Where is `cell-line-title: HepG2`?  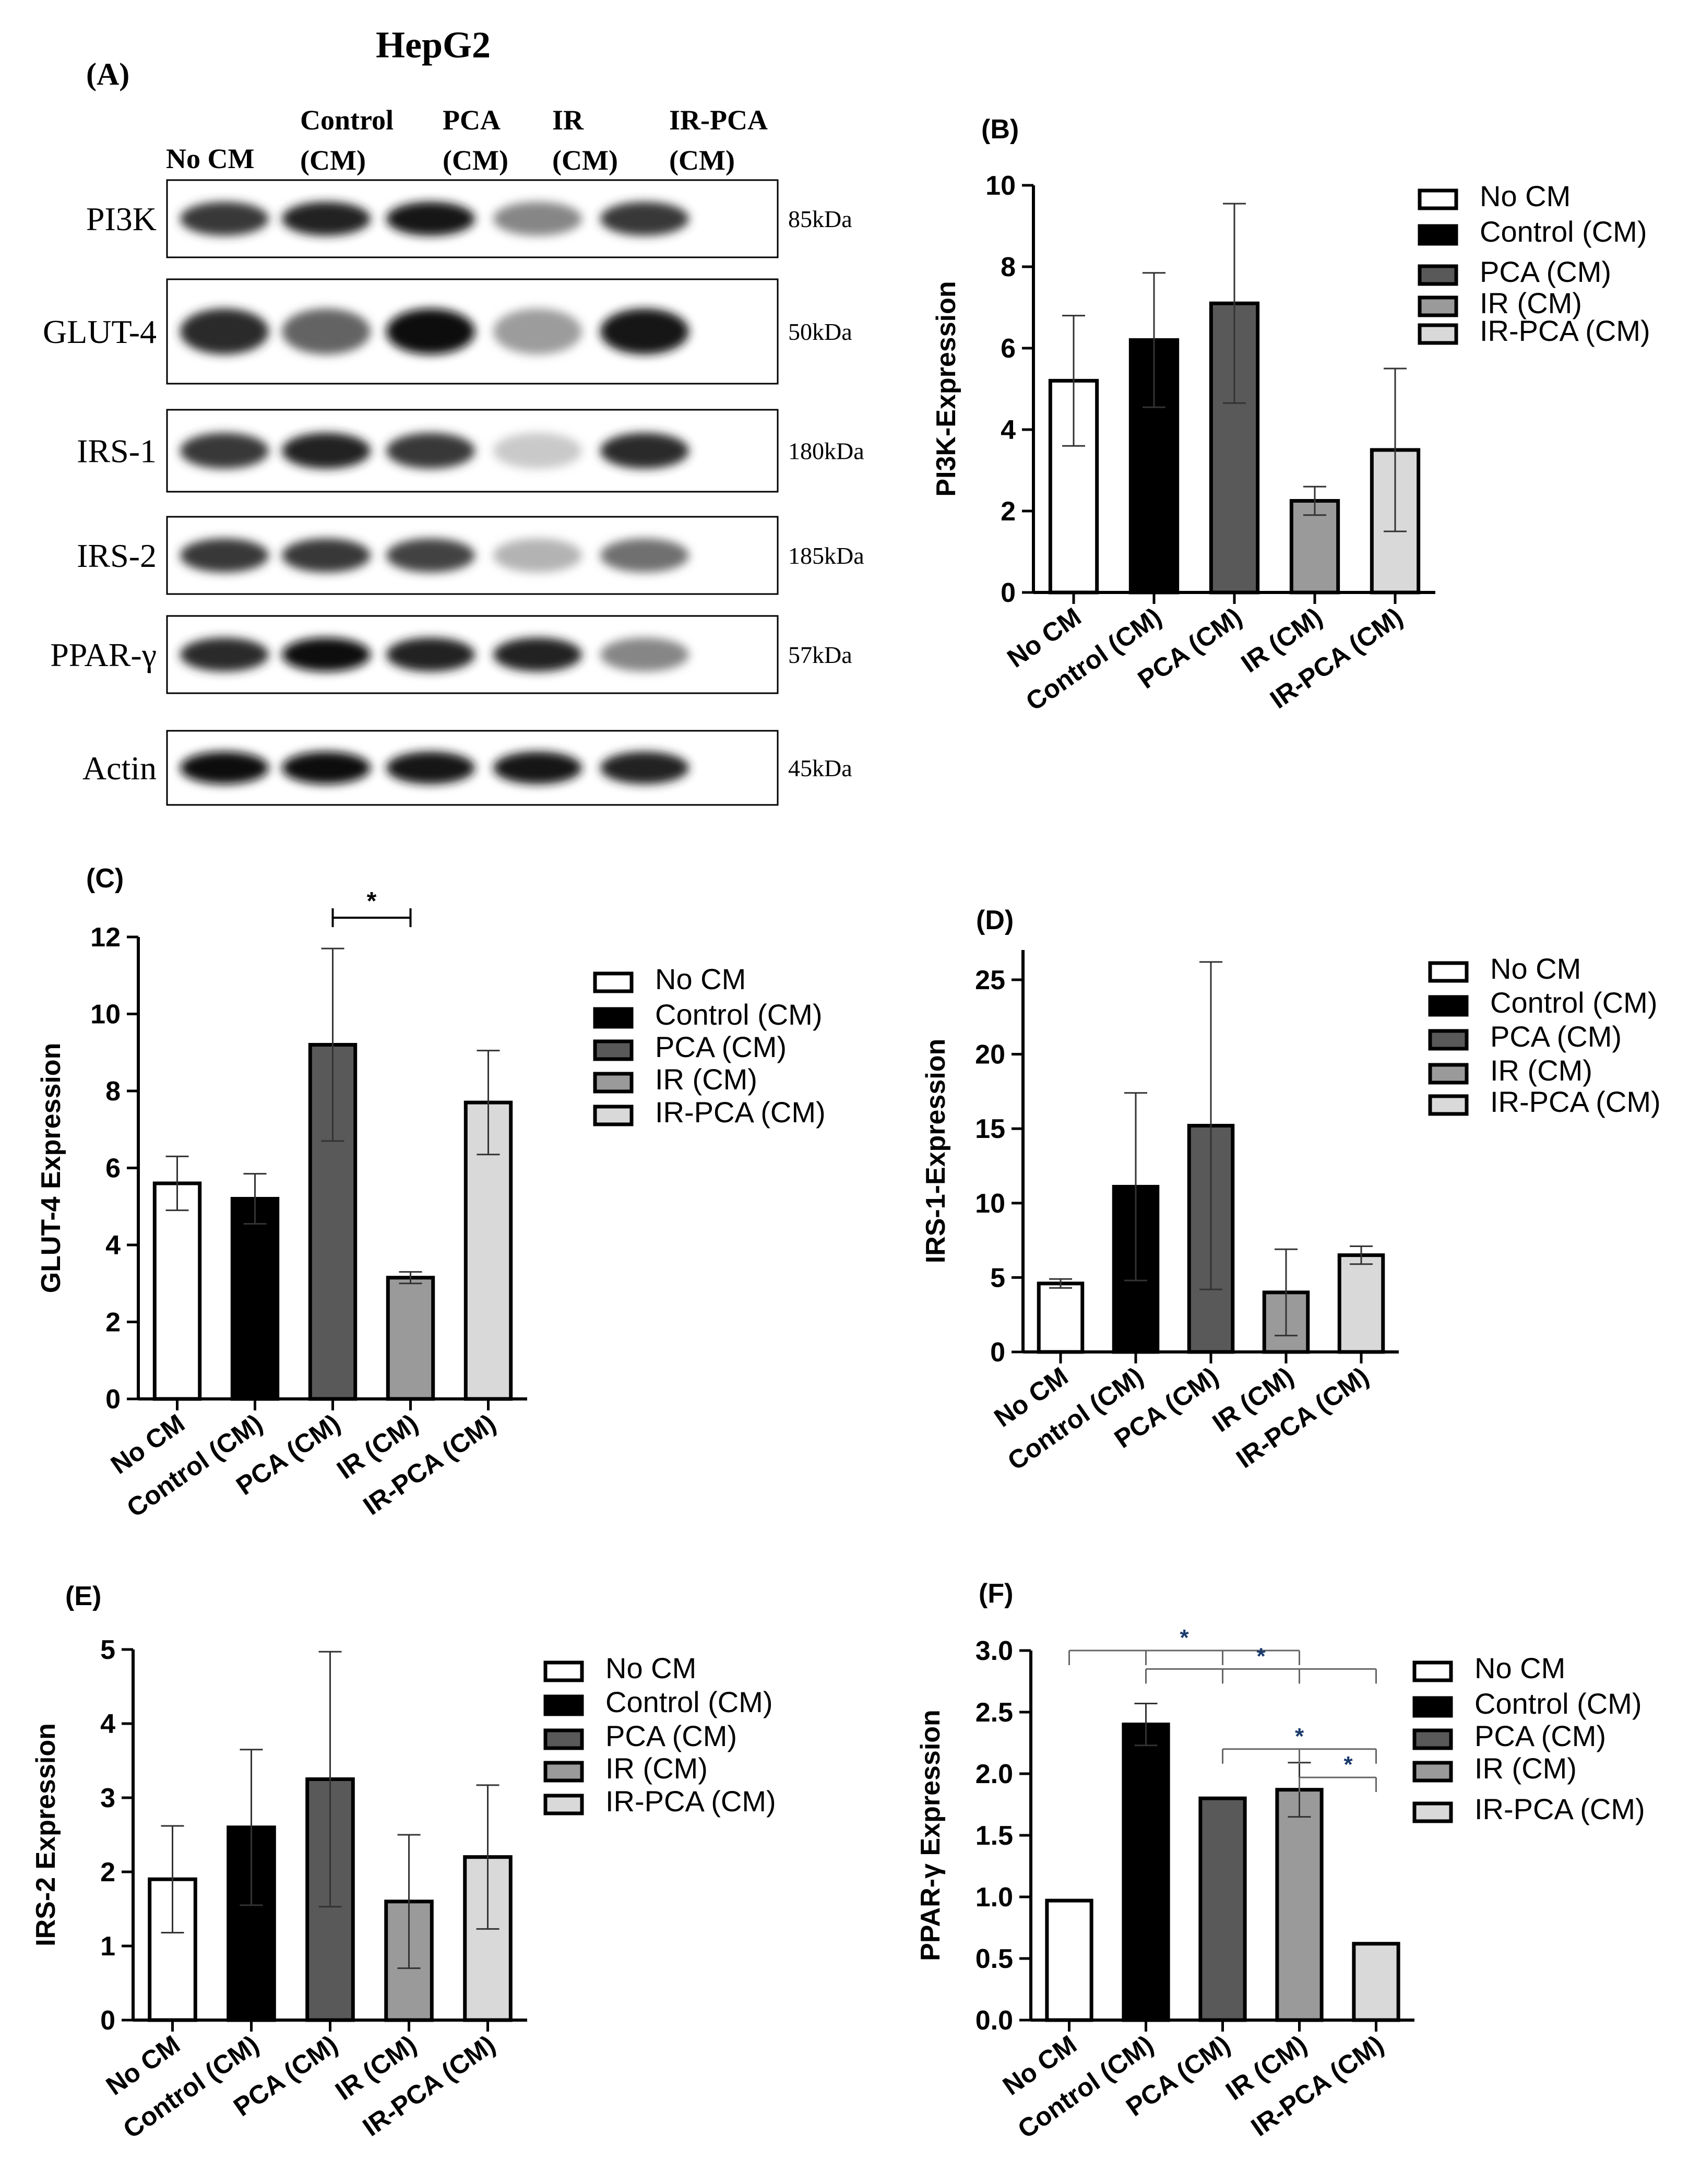 cell-line-title: HepG2 is located at coordinates (433, 45).